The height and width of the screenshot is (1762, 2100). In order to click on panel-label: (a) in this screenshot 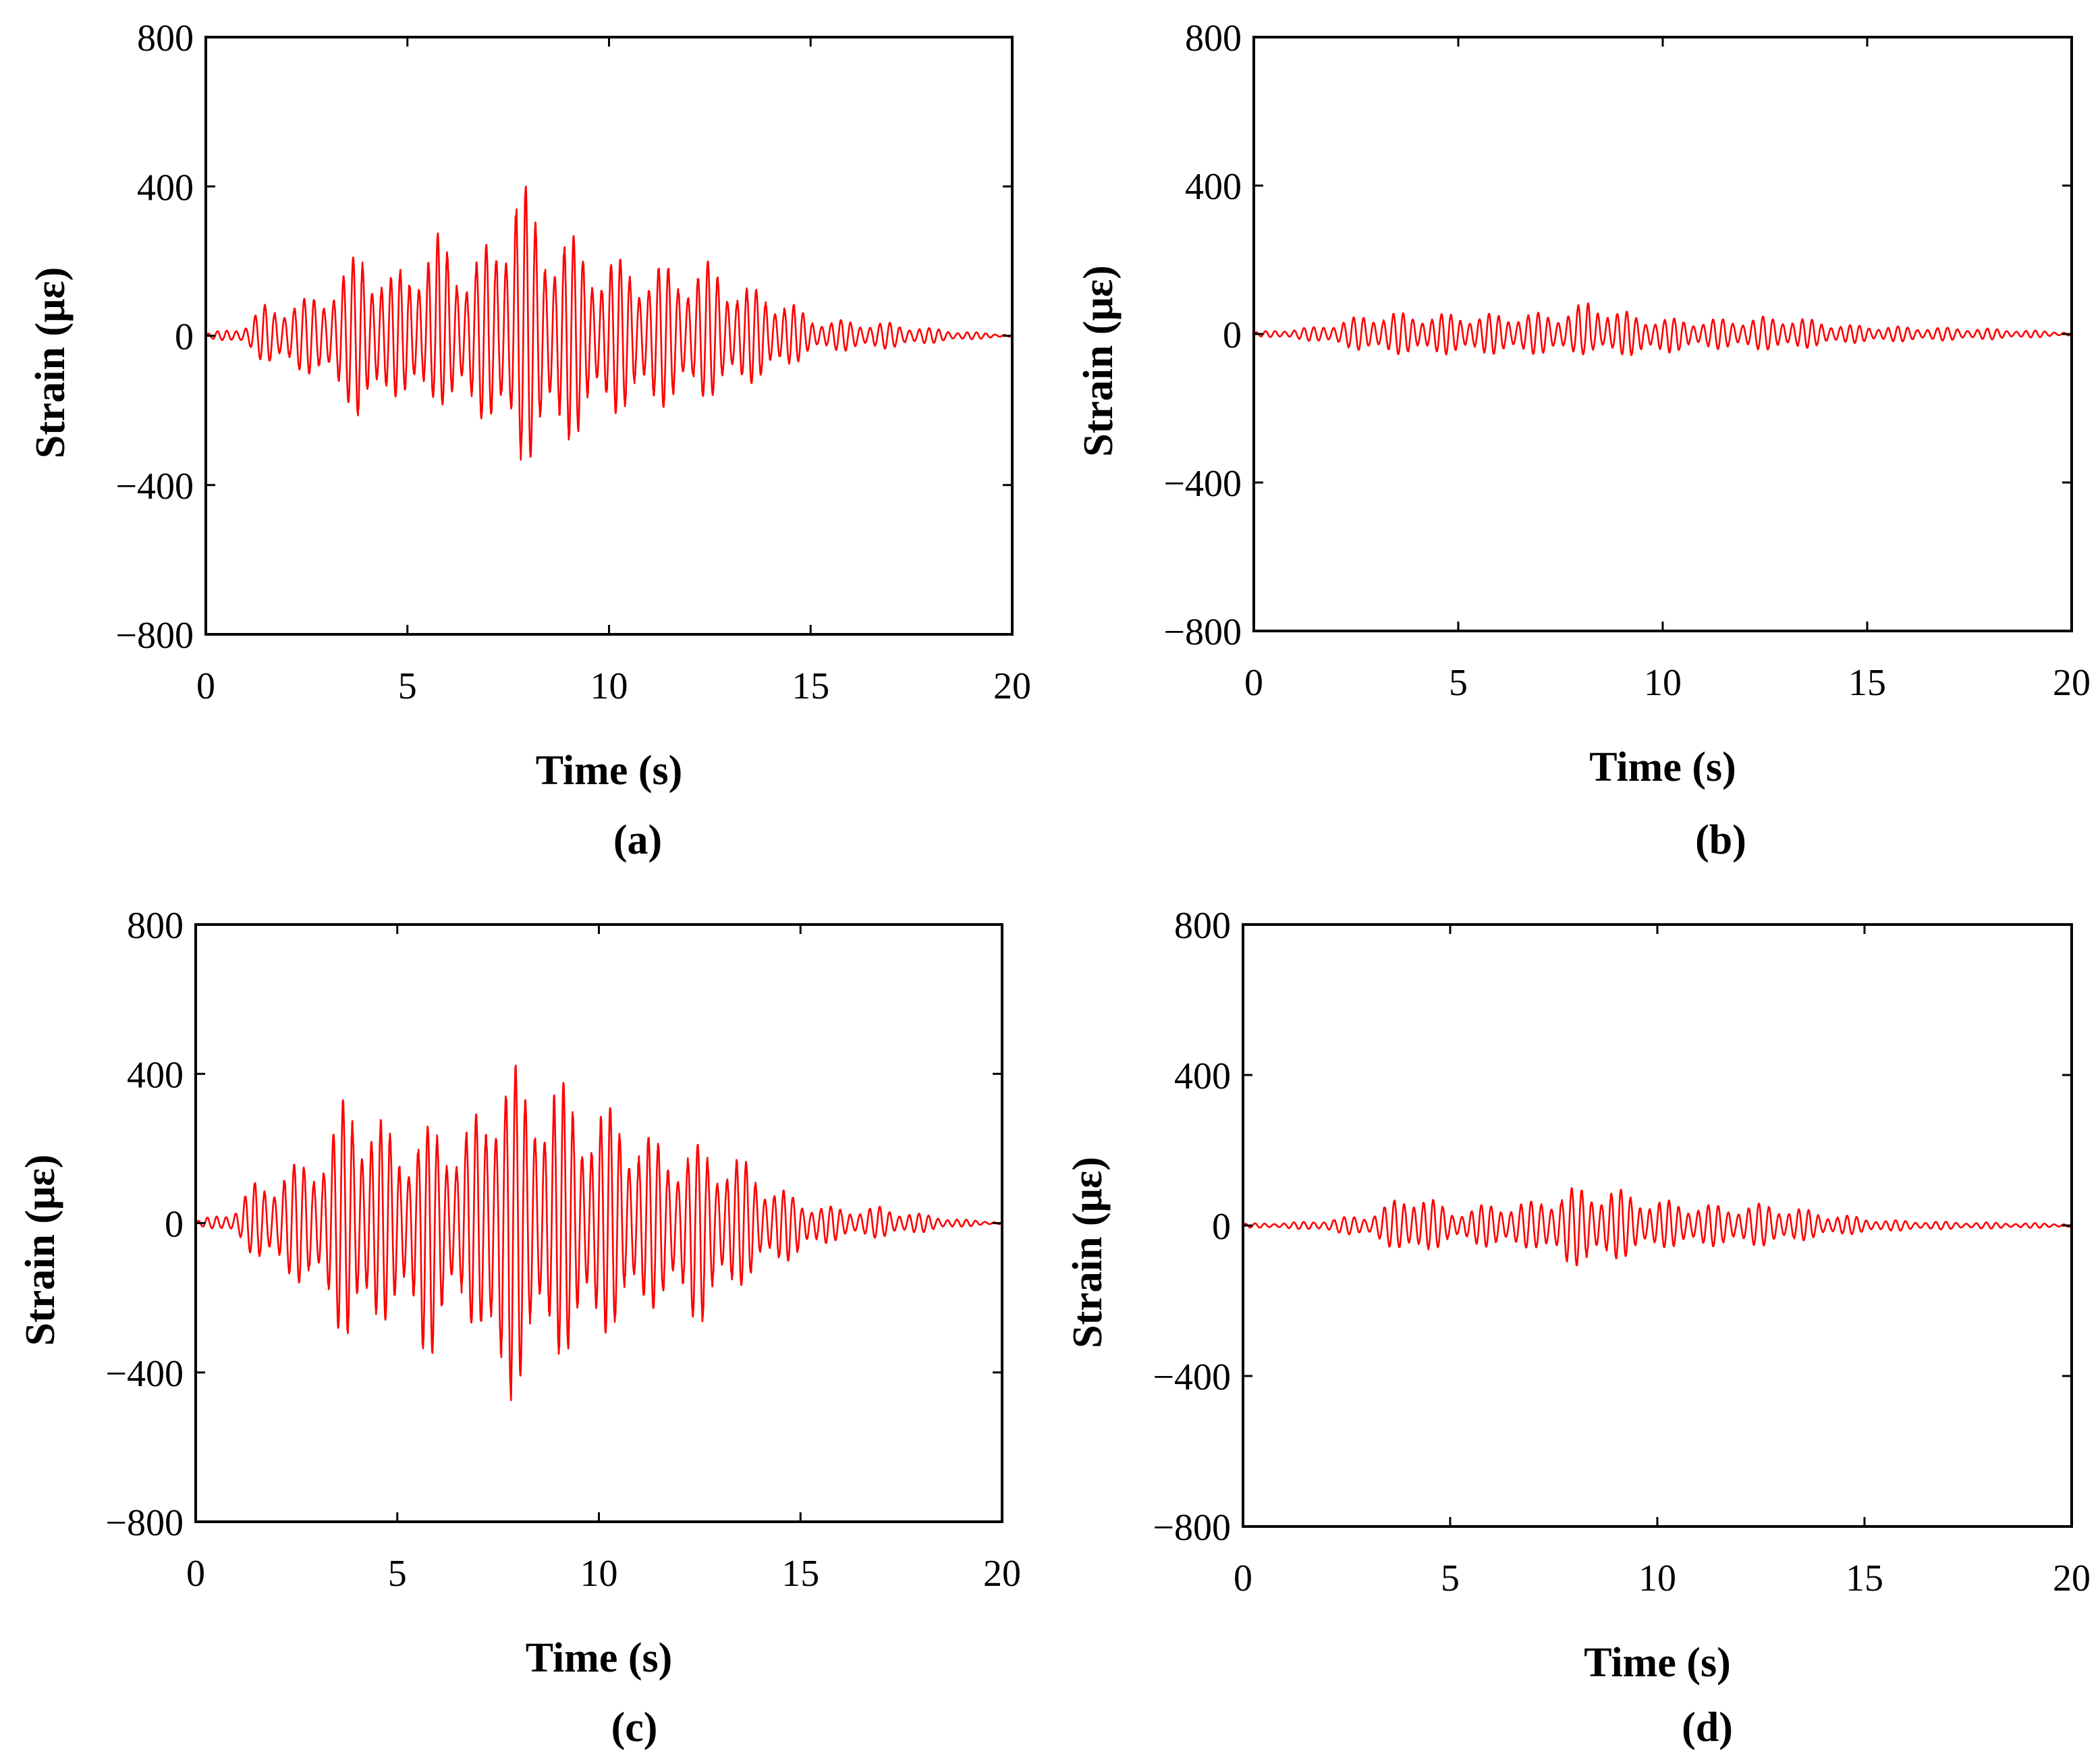, I will do `click(637, 840)`.